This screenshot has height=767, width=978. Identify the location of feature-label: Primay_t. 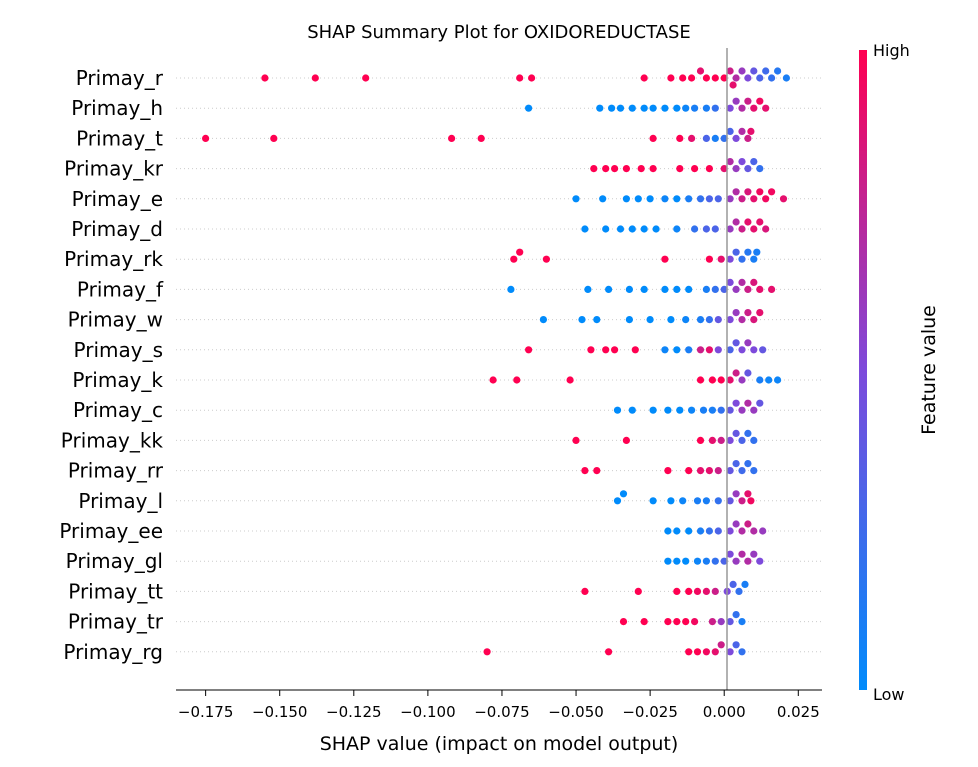
(119, 138).